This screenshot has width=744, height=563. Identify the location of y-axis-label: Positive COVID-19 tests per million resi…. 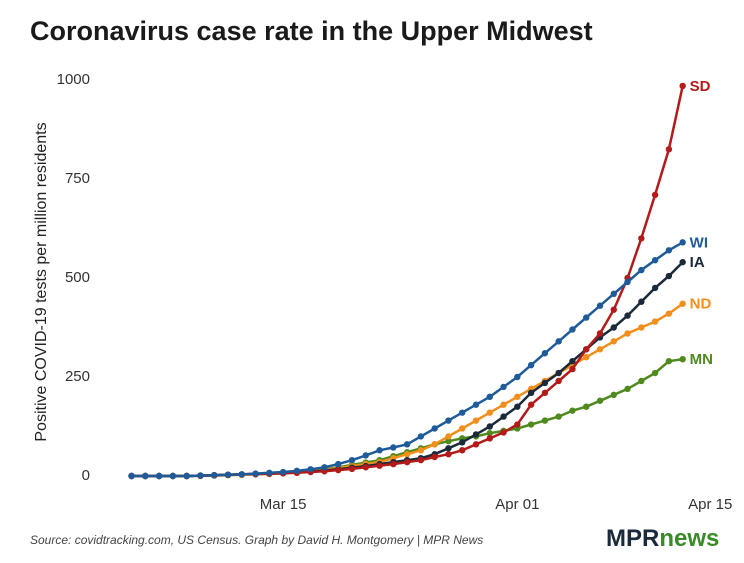
(41, 281).